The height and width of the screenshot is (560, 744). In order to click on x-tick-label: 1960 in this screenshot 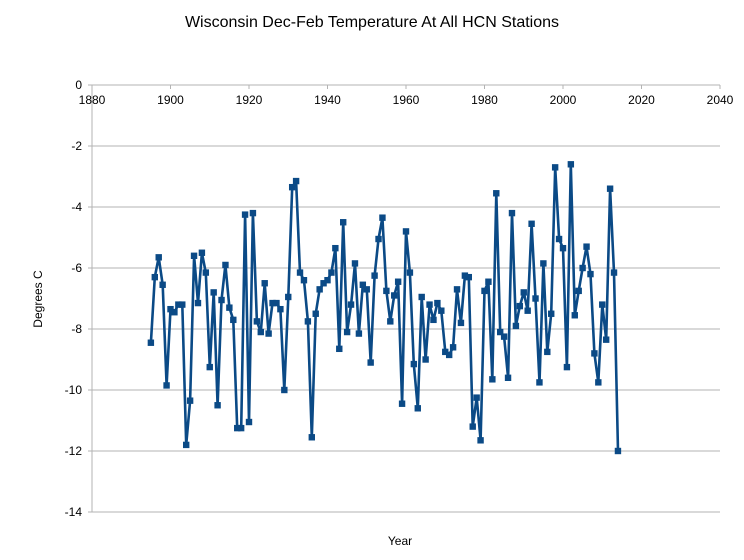, I will do `click(406, 100)`.